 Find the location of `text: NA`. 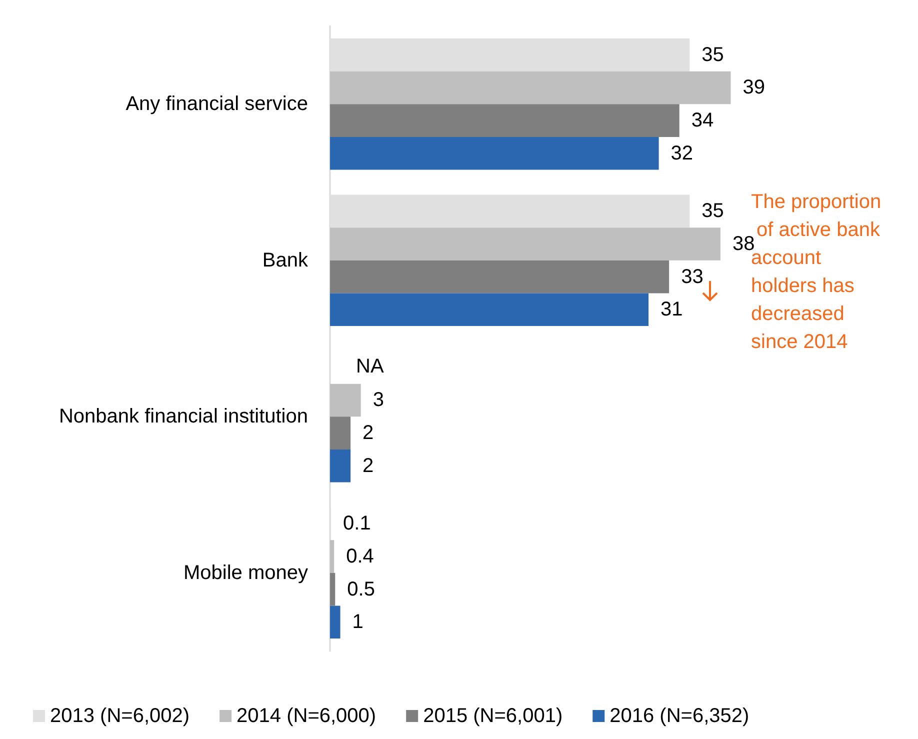

text: NA is located at coordinates (370, 366).